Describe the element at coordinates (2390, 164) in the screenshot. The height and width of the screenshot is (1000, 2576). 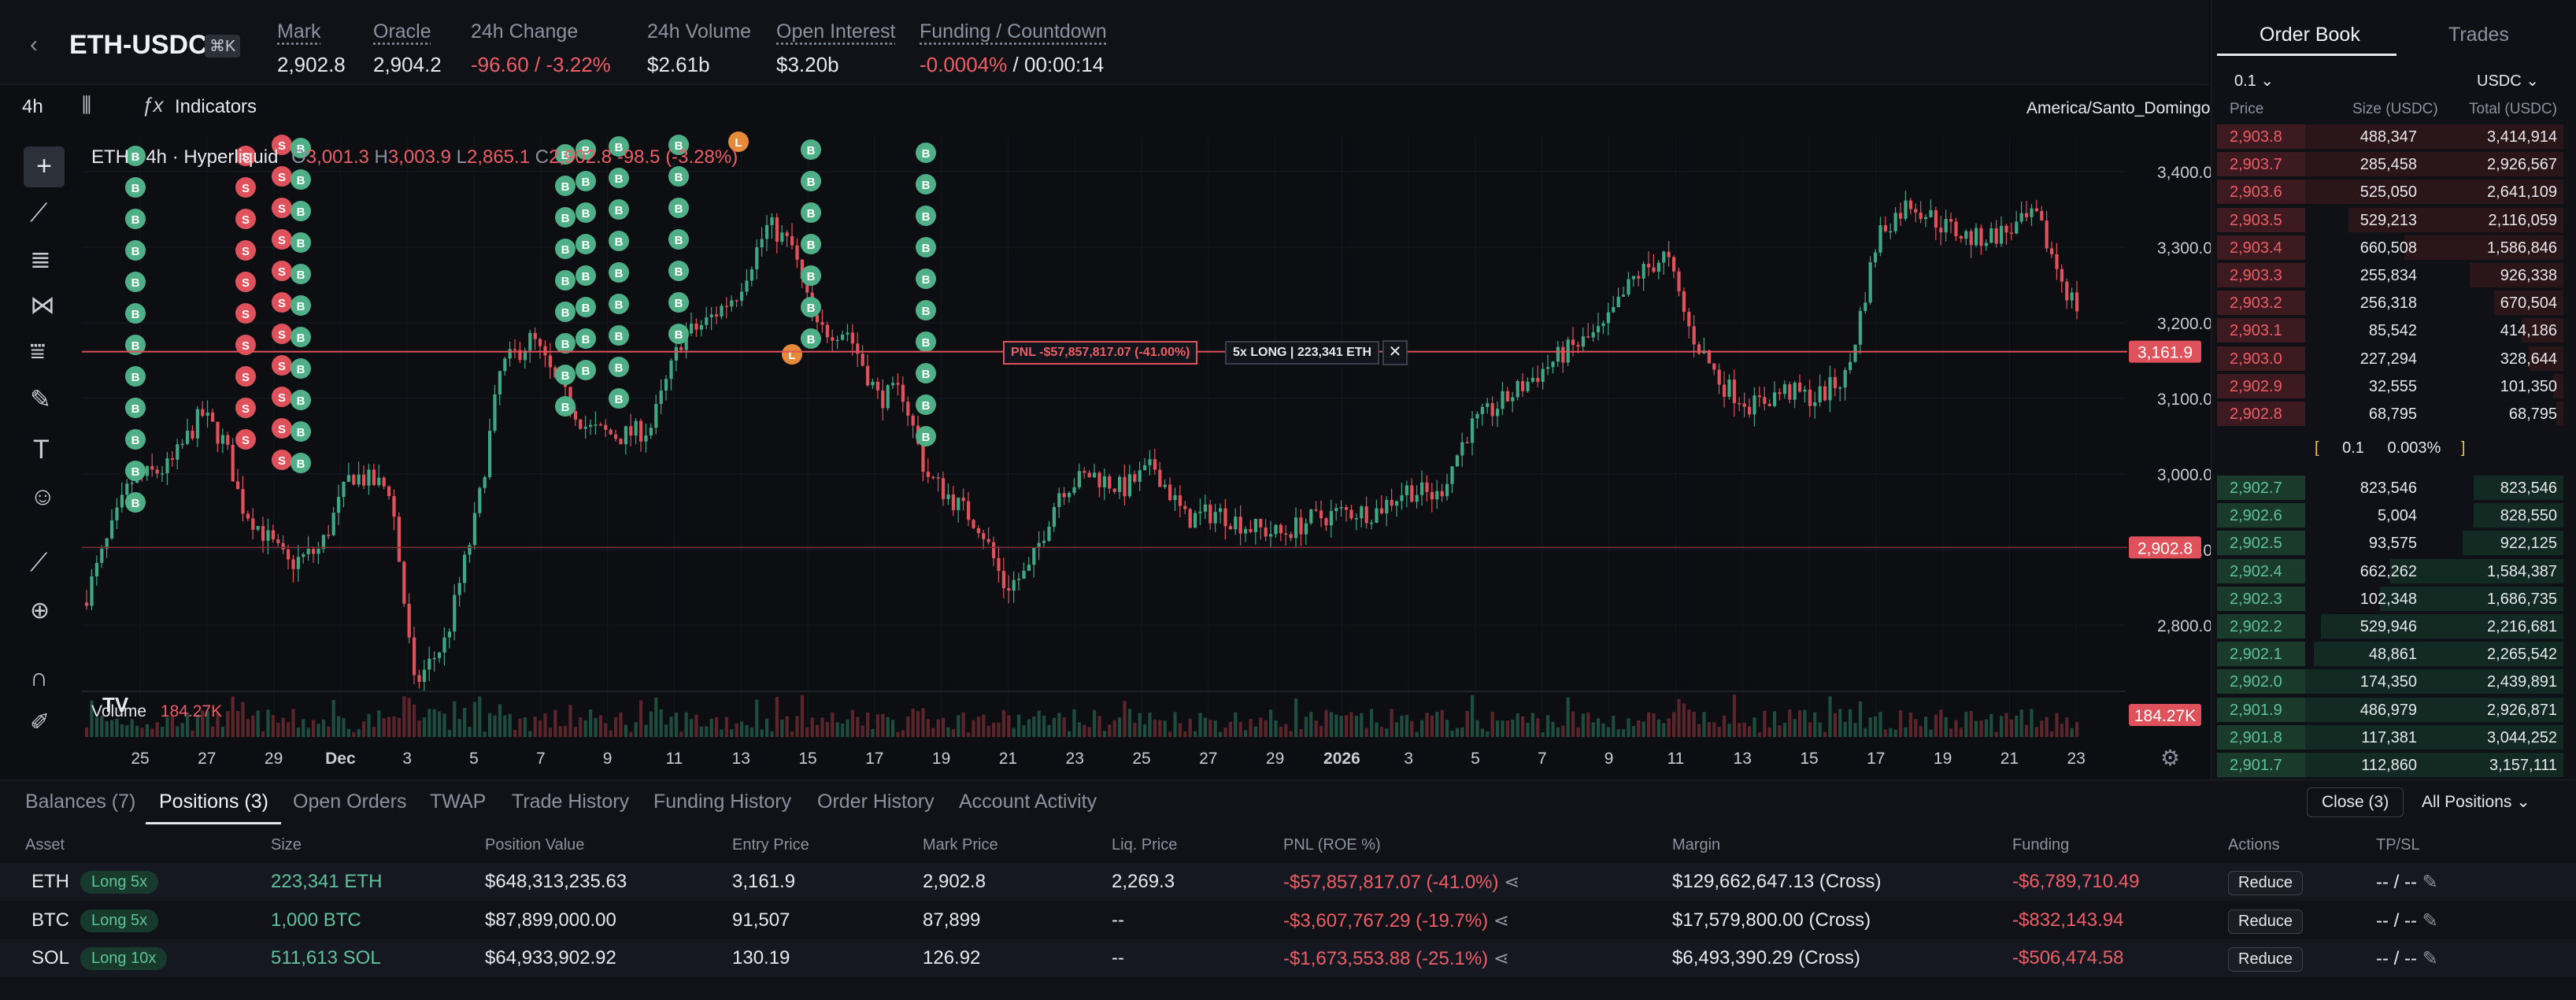
I see `ask-row: 2,903.7 285,458 2,926,567` at that location.